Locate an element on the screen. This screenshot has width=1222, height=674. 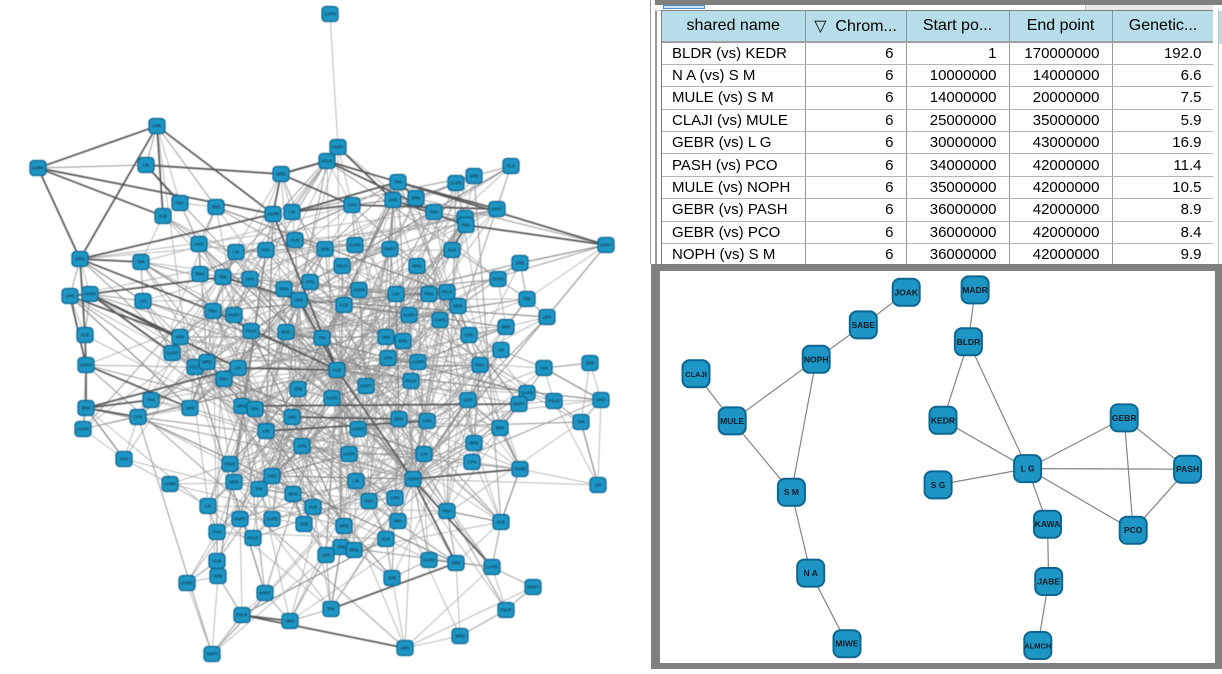
svg-text: L G is located at coordinates (1028, 469).